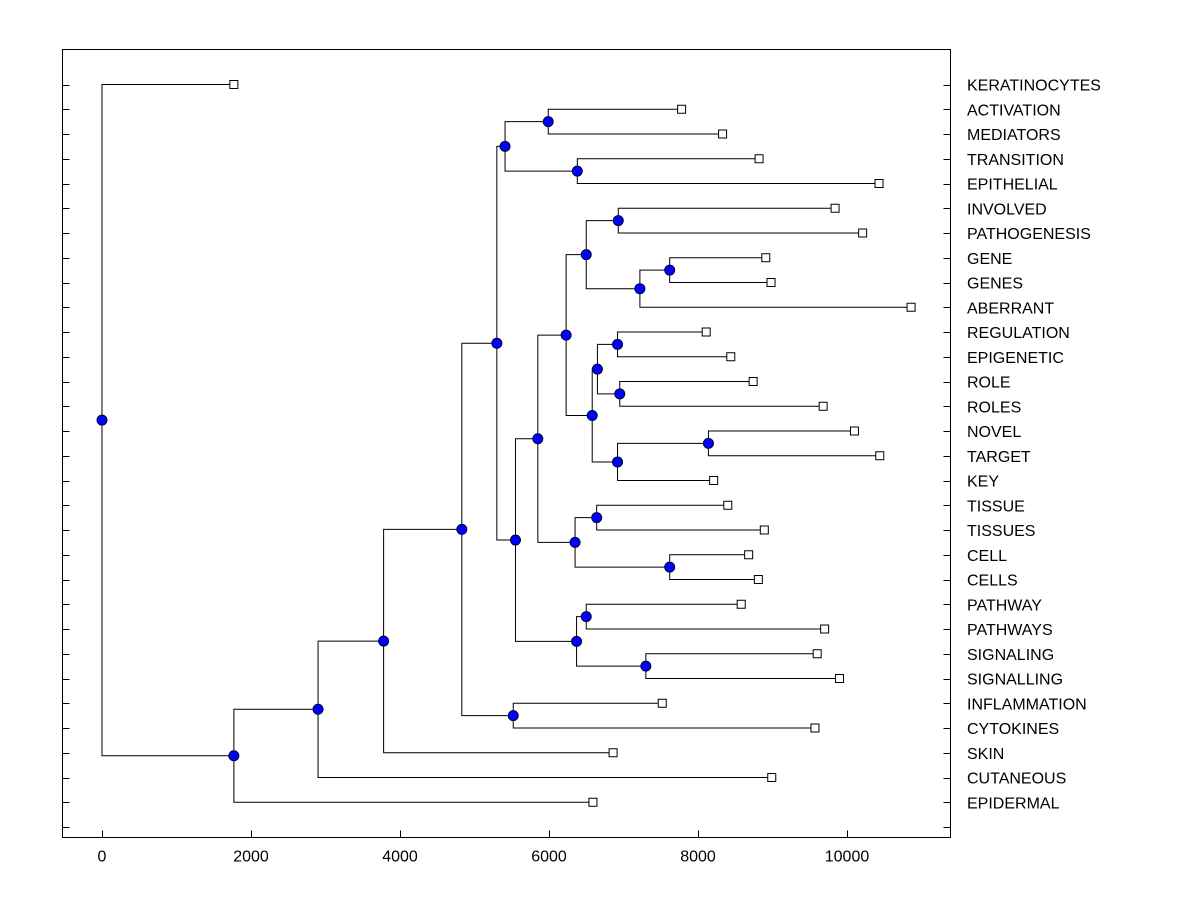 The height and width of the screenshot is (900, 1200). I want to click on leaf-label: CUTANEOUS, so click(1016, 779).